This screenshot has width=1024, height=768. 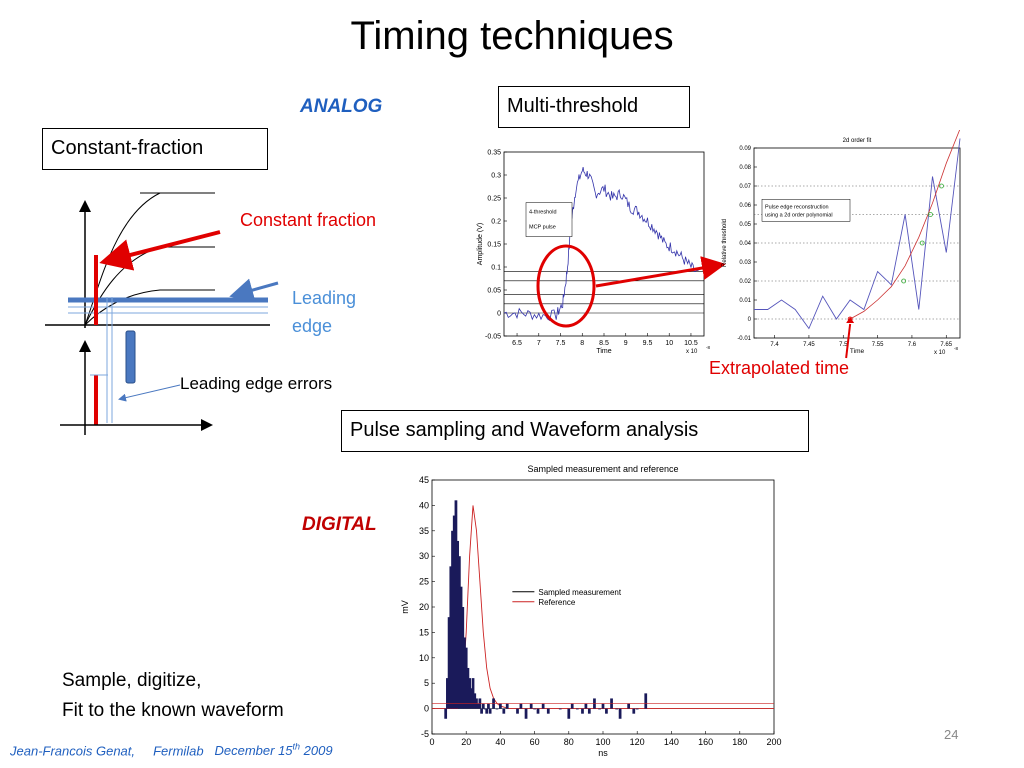 What do you see at coordinates (946, 345) in the screenshot?
I see `x-tick-label: 7.65` at bounding box center [946, 345].